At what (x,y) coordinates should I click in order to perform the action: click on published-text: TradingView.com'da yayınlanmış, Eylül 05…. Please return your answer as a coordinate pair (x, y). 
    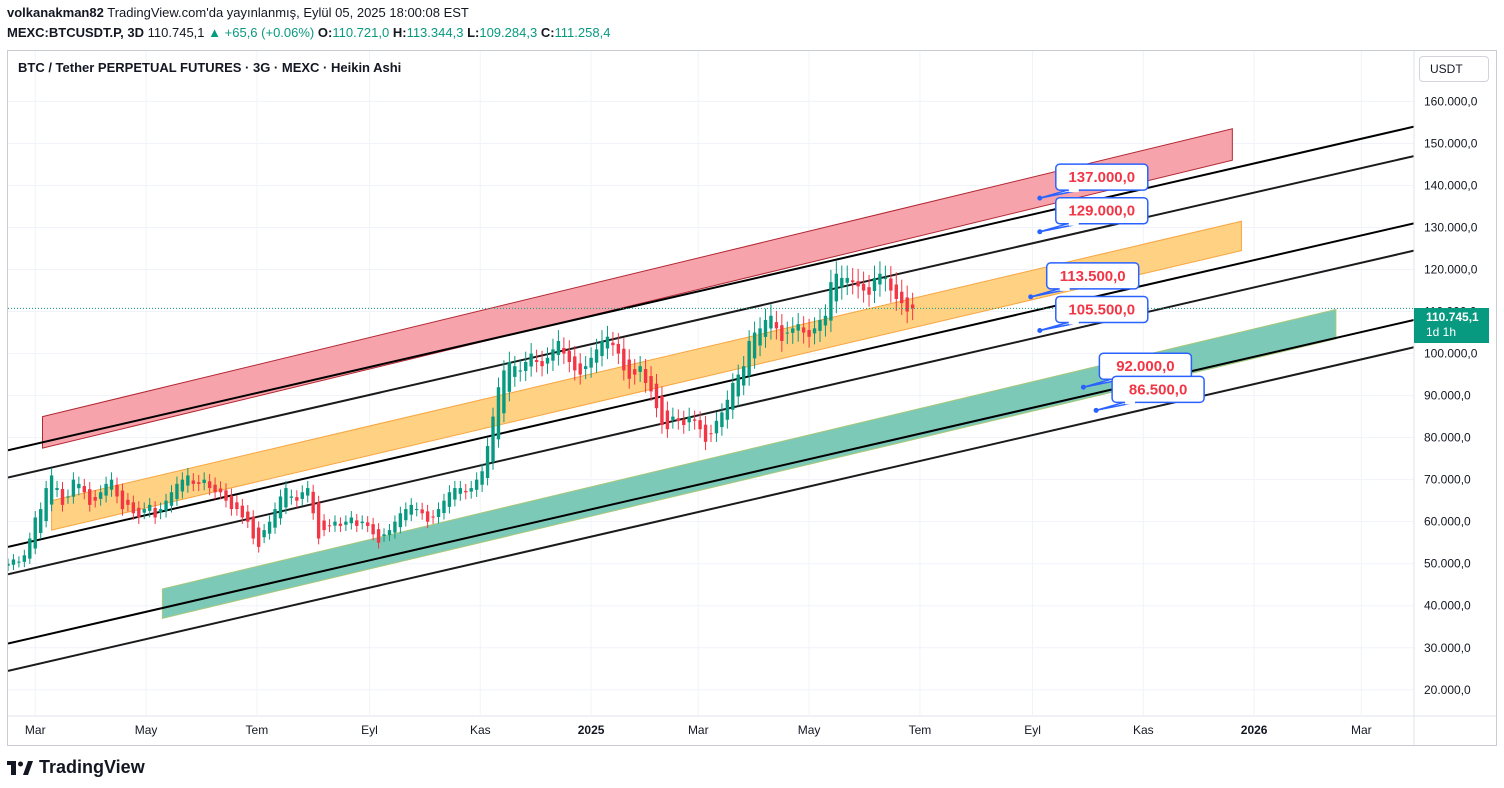
    Looking at the image, I should click on (288, 12).